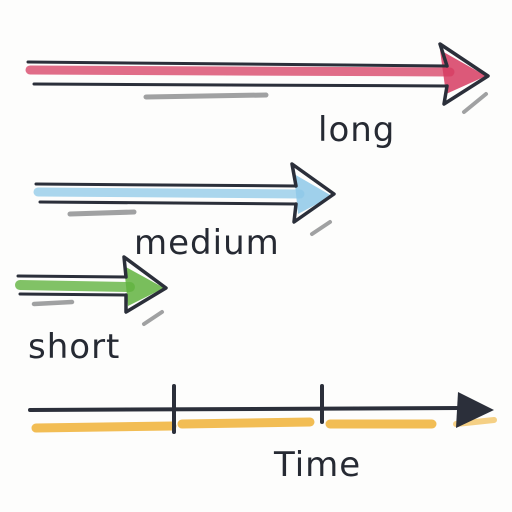  What do you see at coordinates (184, 212) in the screenshot?
I see `medium-arrow: medium` at bounding box center [184, 212].